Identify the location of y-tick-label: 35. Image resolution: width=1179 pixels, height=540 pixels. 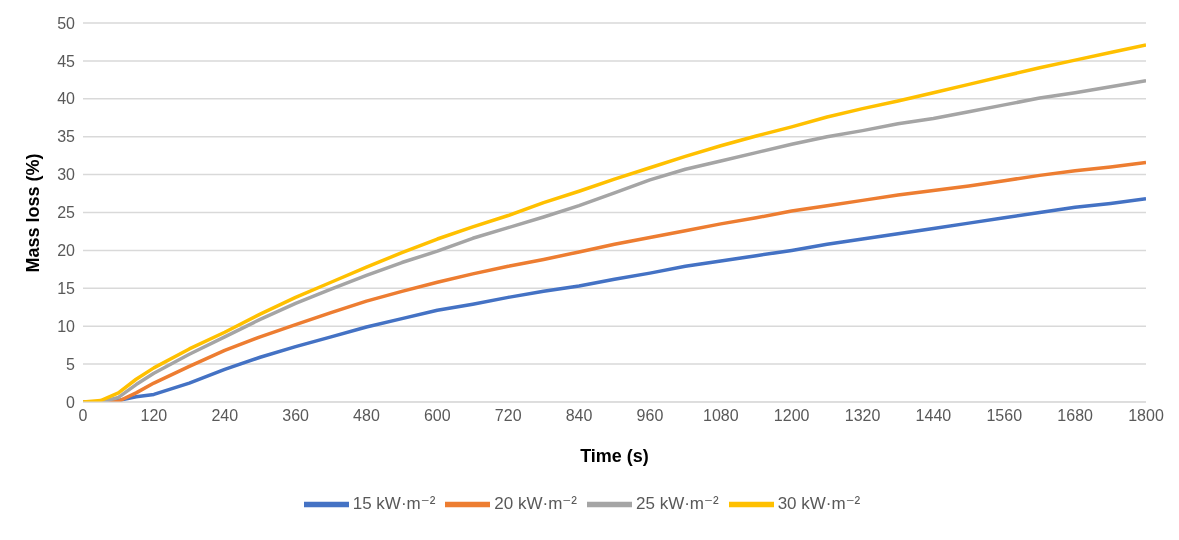
(66, 137).